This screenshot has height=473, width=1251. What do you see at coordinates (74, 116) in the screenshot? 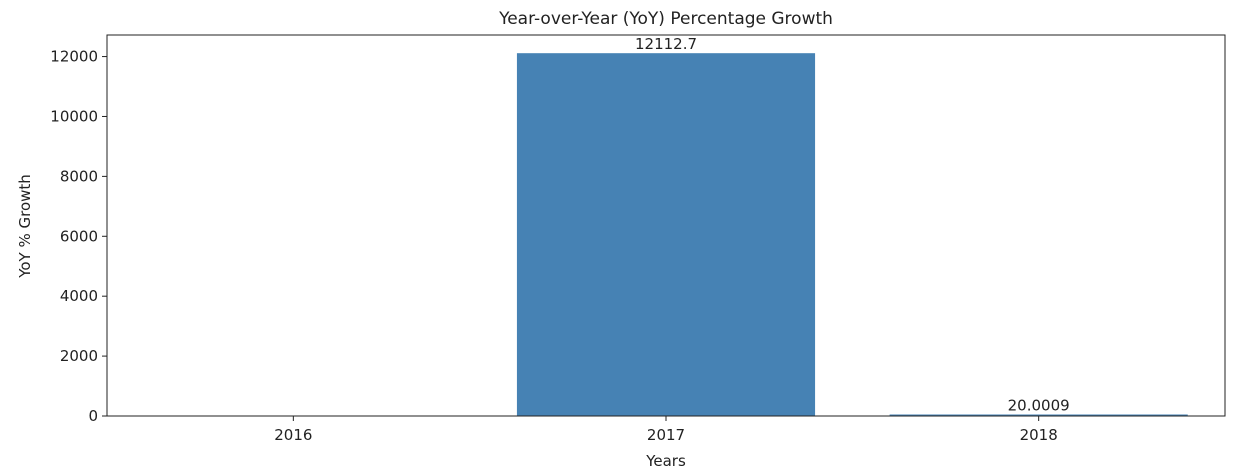
I see `y-tick-label-10000: 10000` at bounding box center [74, 116].